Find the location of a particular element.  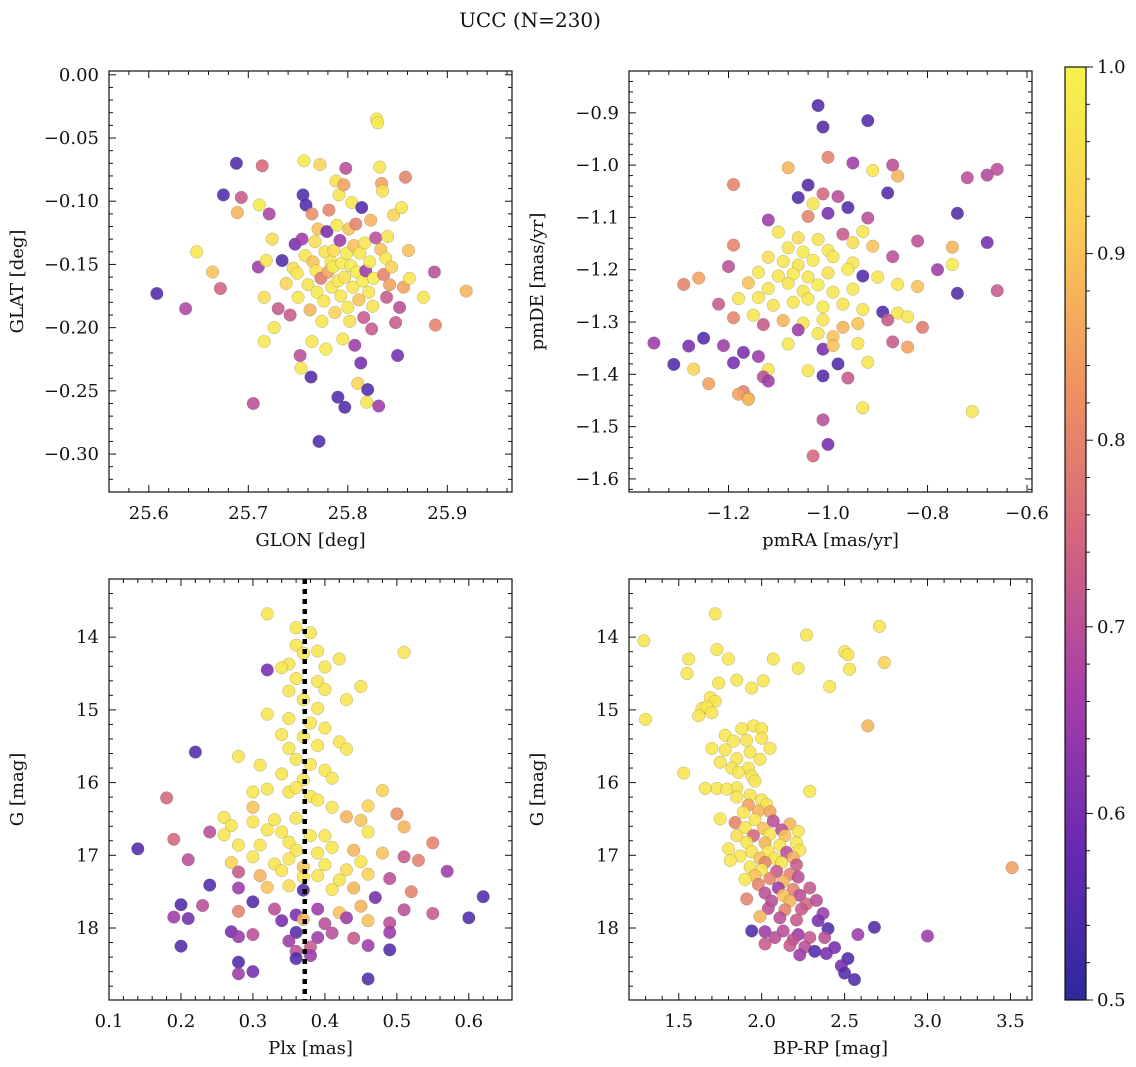

x-tick-label: −0.8 is located at coordinates (928, 513).